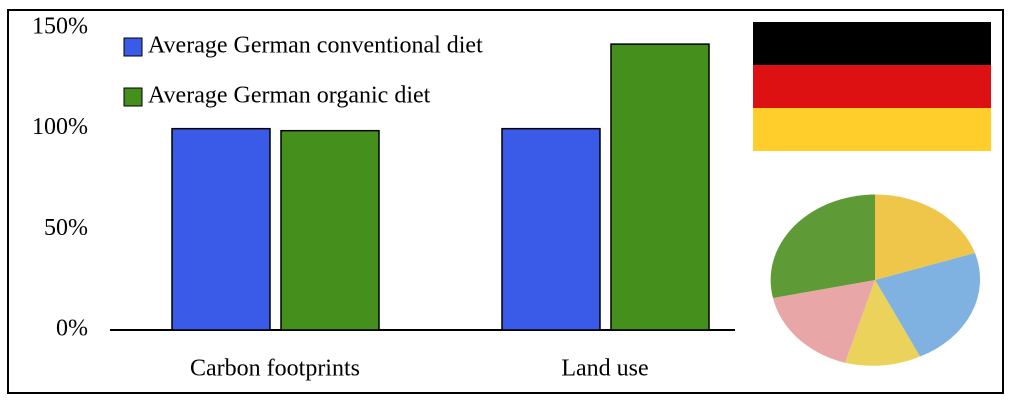 The width and height of the screenshot is (1010, 404). I want to click on german-flag, so click(872, 86).